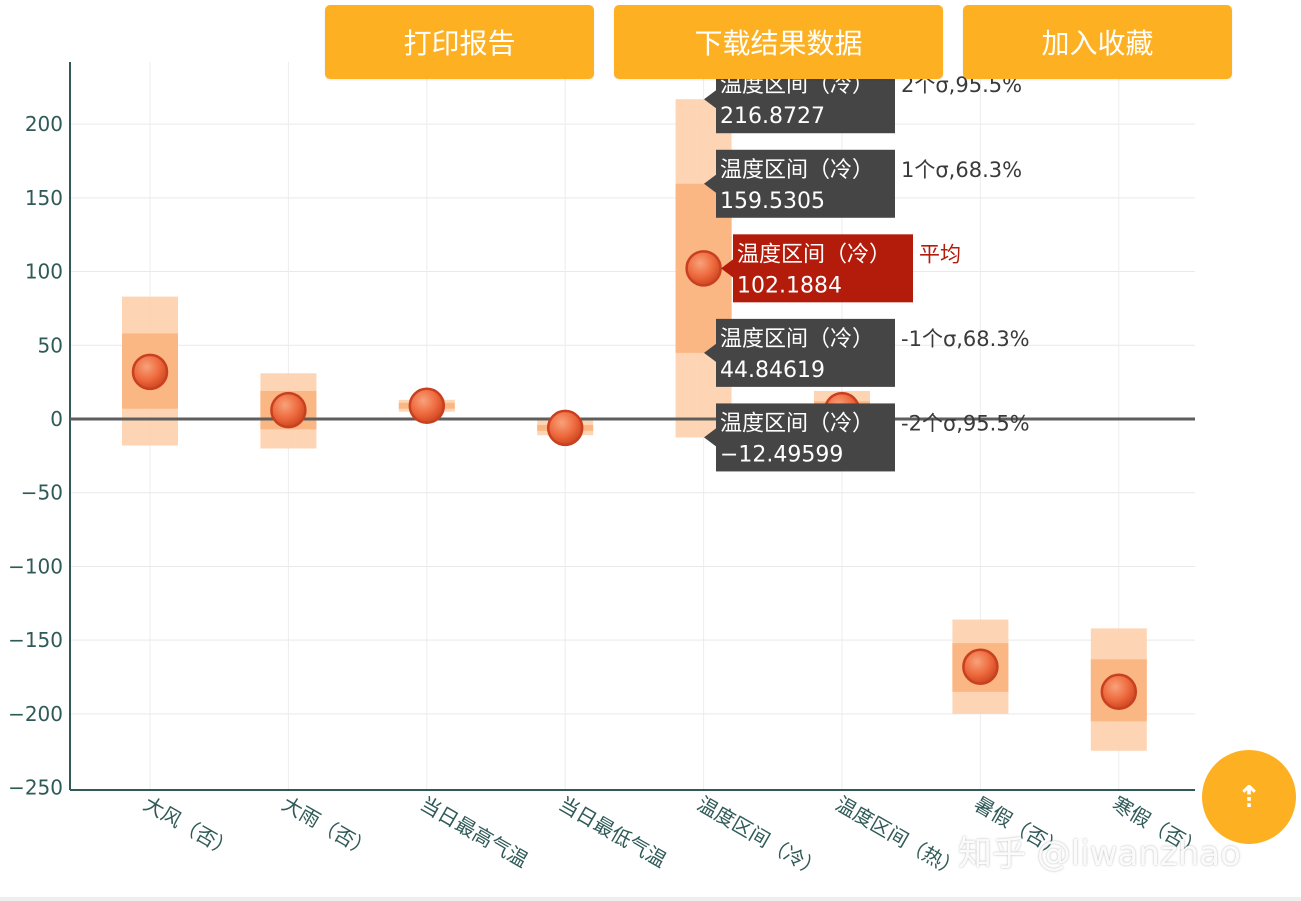 The width and height of the screenshot is (1301, 901). Describe the element at coordinates (327, 827) in the screenshot. I see `x-tick-label: 大雨（否）` at that location.